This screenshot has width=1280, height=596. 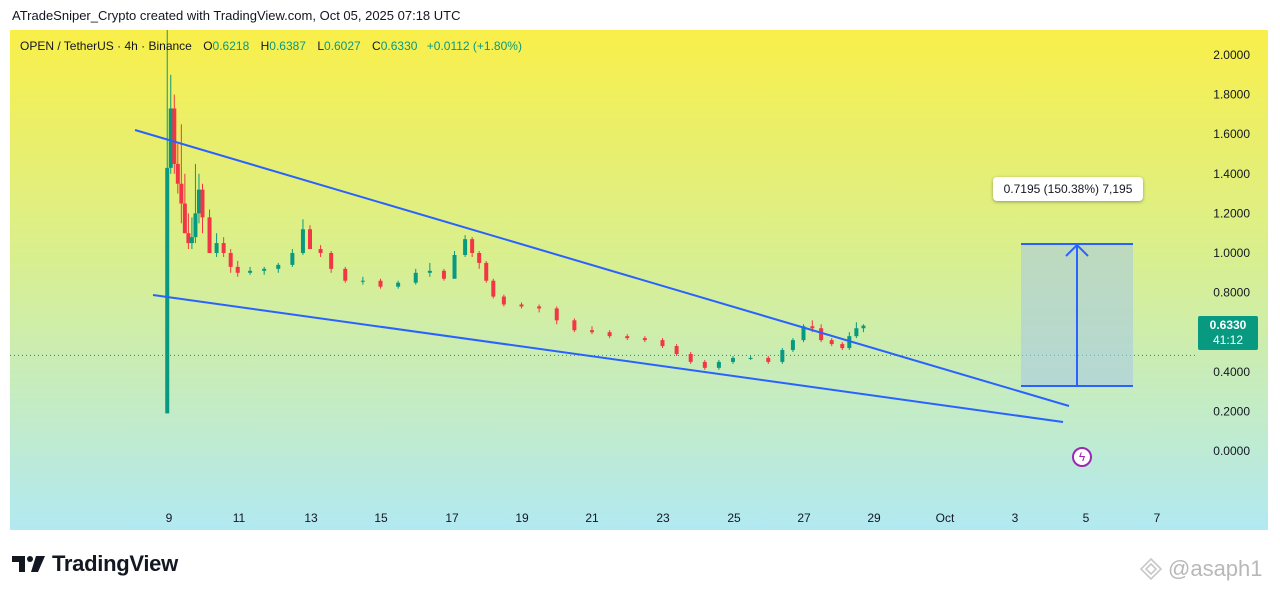 What do you see at coordinates (474, 46) in the screenshot?
I see `price-change: +0.0112 (+1.80%)` at bounding box center [474, 46].